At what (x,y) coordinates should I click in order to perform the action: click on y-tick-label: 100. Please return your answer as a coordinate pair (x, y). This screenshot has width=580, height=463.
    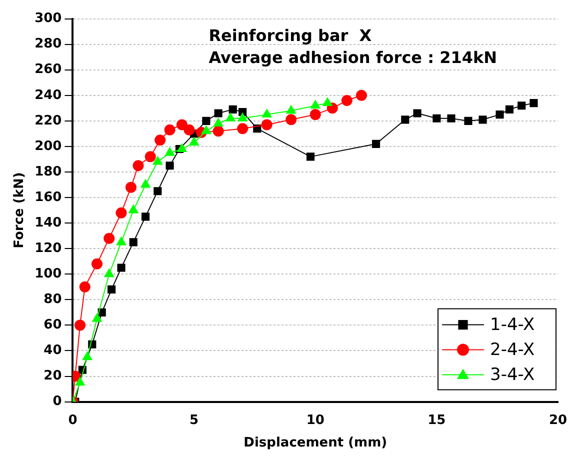
    Looking at the image, I should click on (48, 274).